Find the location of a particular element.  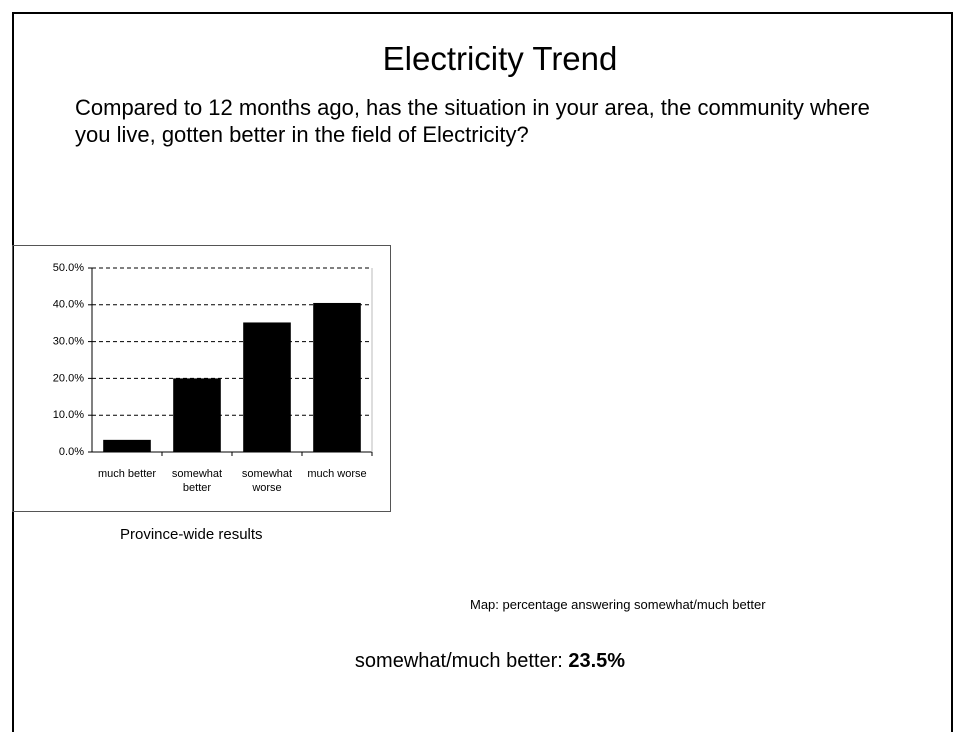

y-tick-label: 30.0% is located at coordinates (68, 342).